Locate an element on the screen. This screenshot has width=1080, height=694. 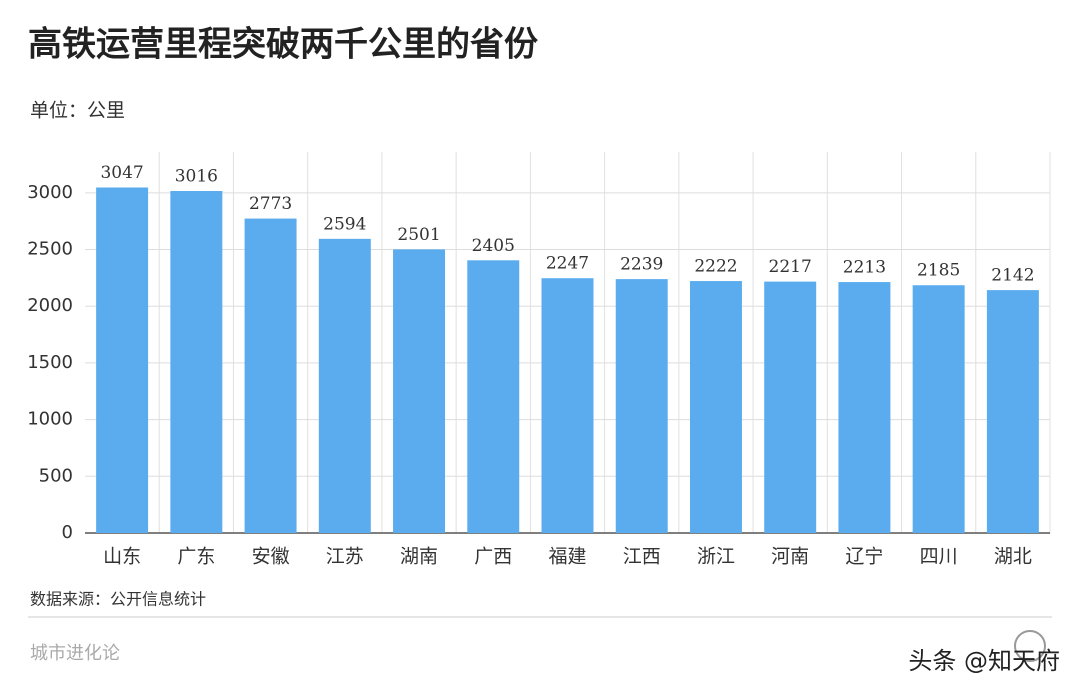
source-note: 数据来源：公开信息统计 is located at coordinates (118, 599).